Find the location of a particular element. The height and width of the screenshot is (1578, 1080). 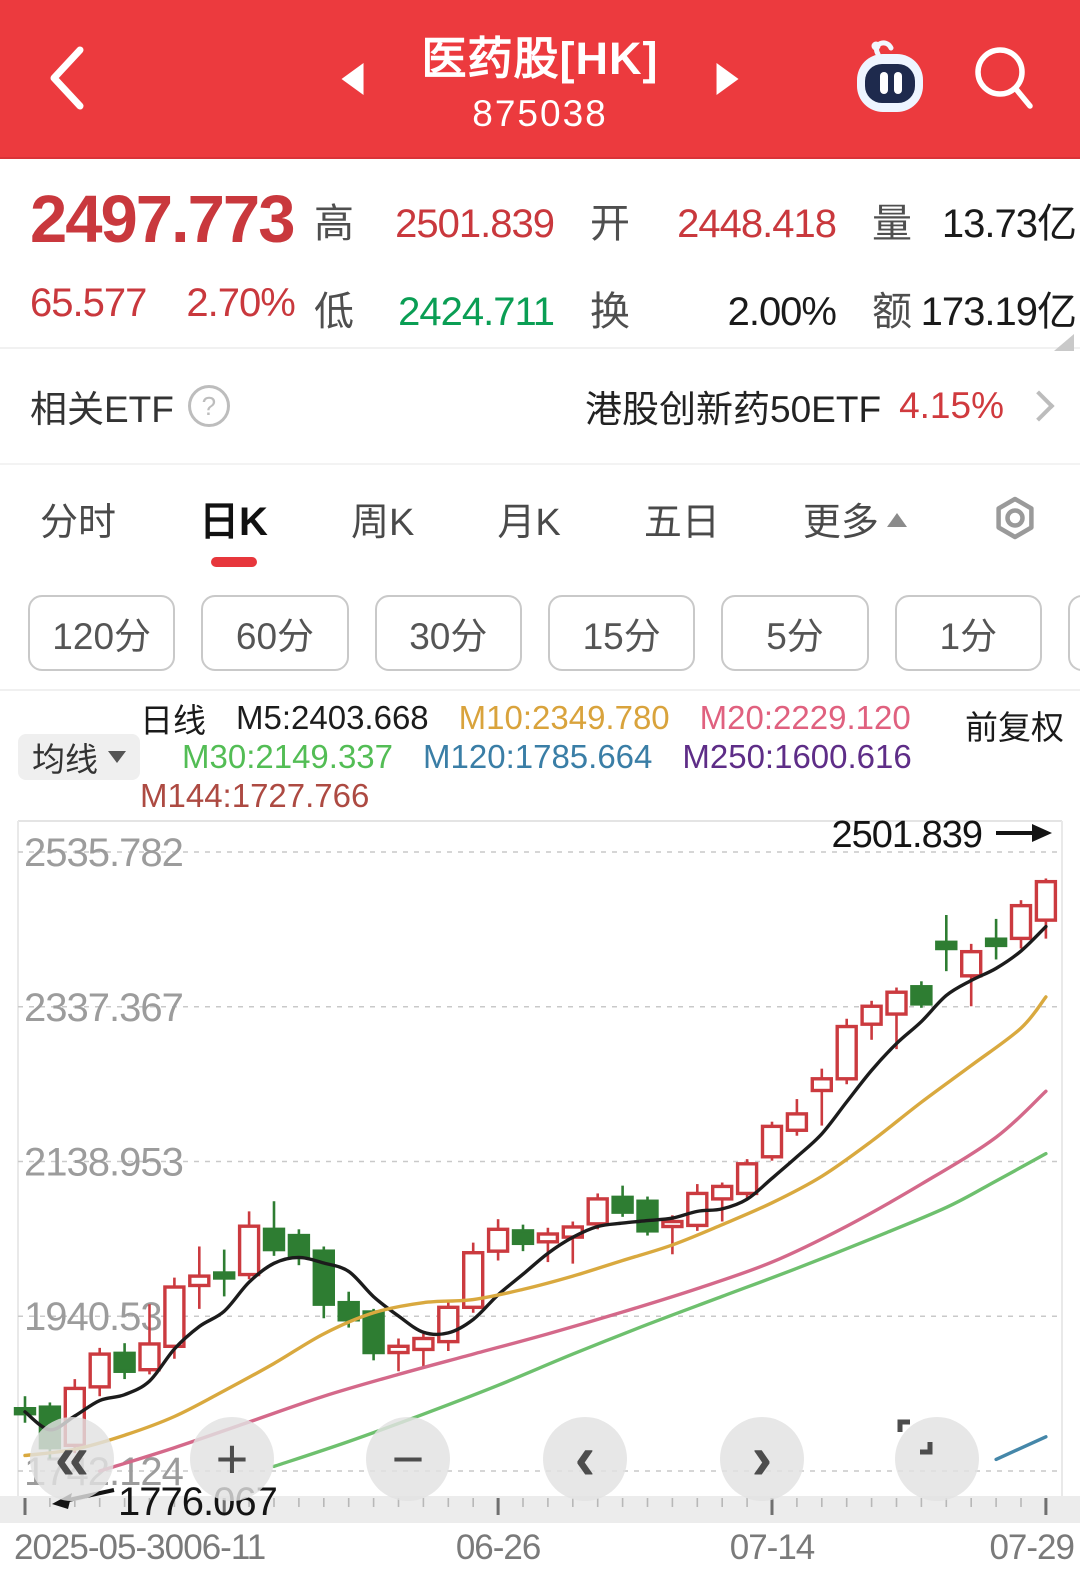

etf-name: 港股创新药50ETF is located at coordinates (733, 409).